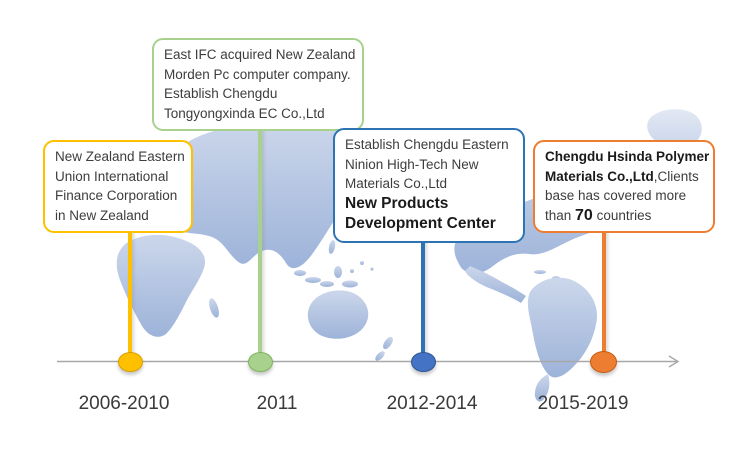 Image resolution: width=746 pixels, height=458 pixels. Describe the element at coordinates (584, 215) in the screenshot. I see `note-text: 70` at that location.